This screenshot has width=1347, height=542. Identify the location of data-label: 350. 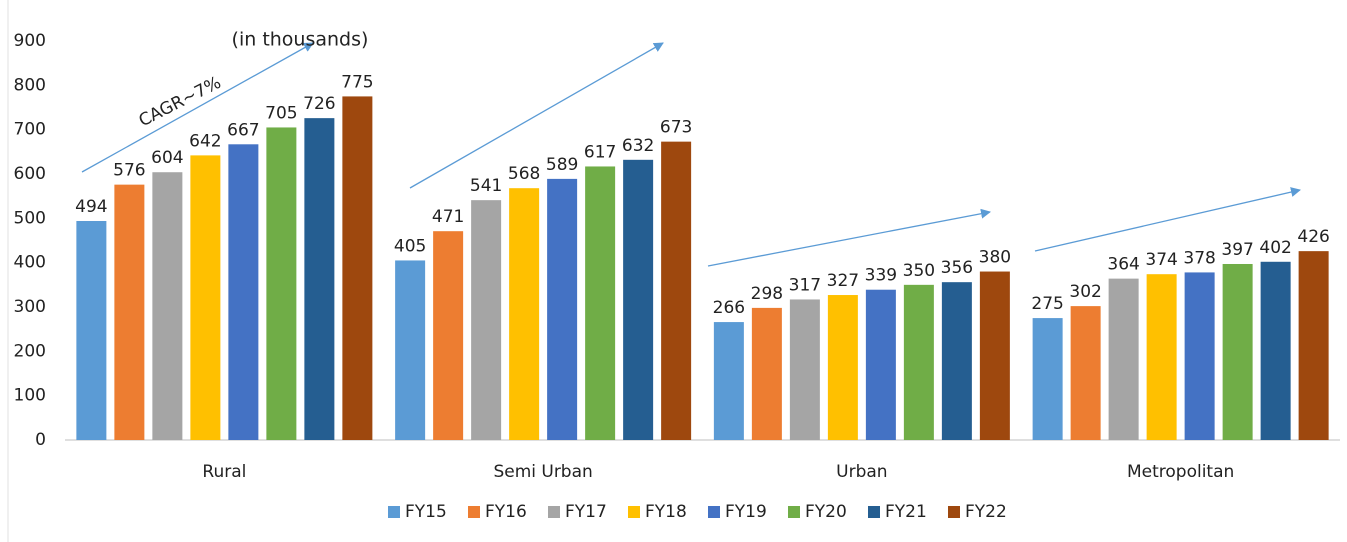
(919, 271).